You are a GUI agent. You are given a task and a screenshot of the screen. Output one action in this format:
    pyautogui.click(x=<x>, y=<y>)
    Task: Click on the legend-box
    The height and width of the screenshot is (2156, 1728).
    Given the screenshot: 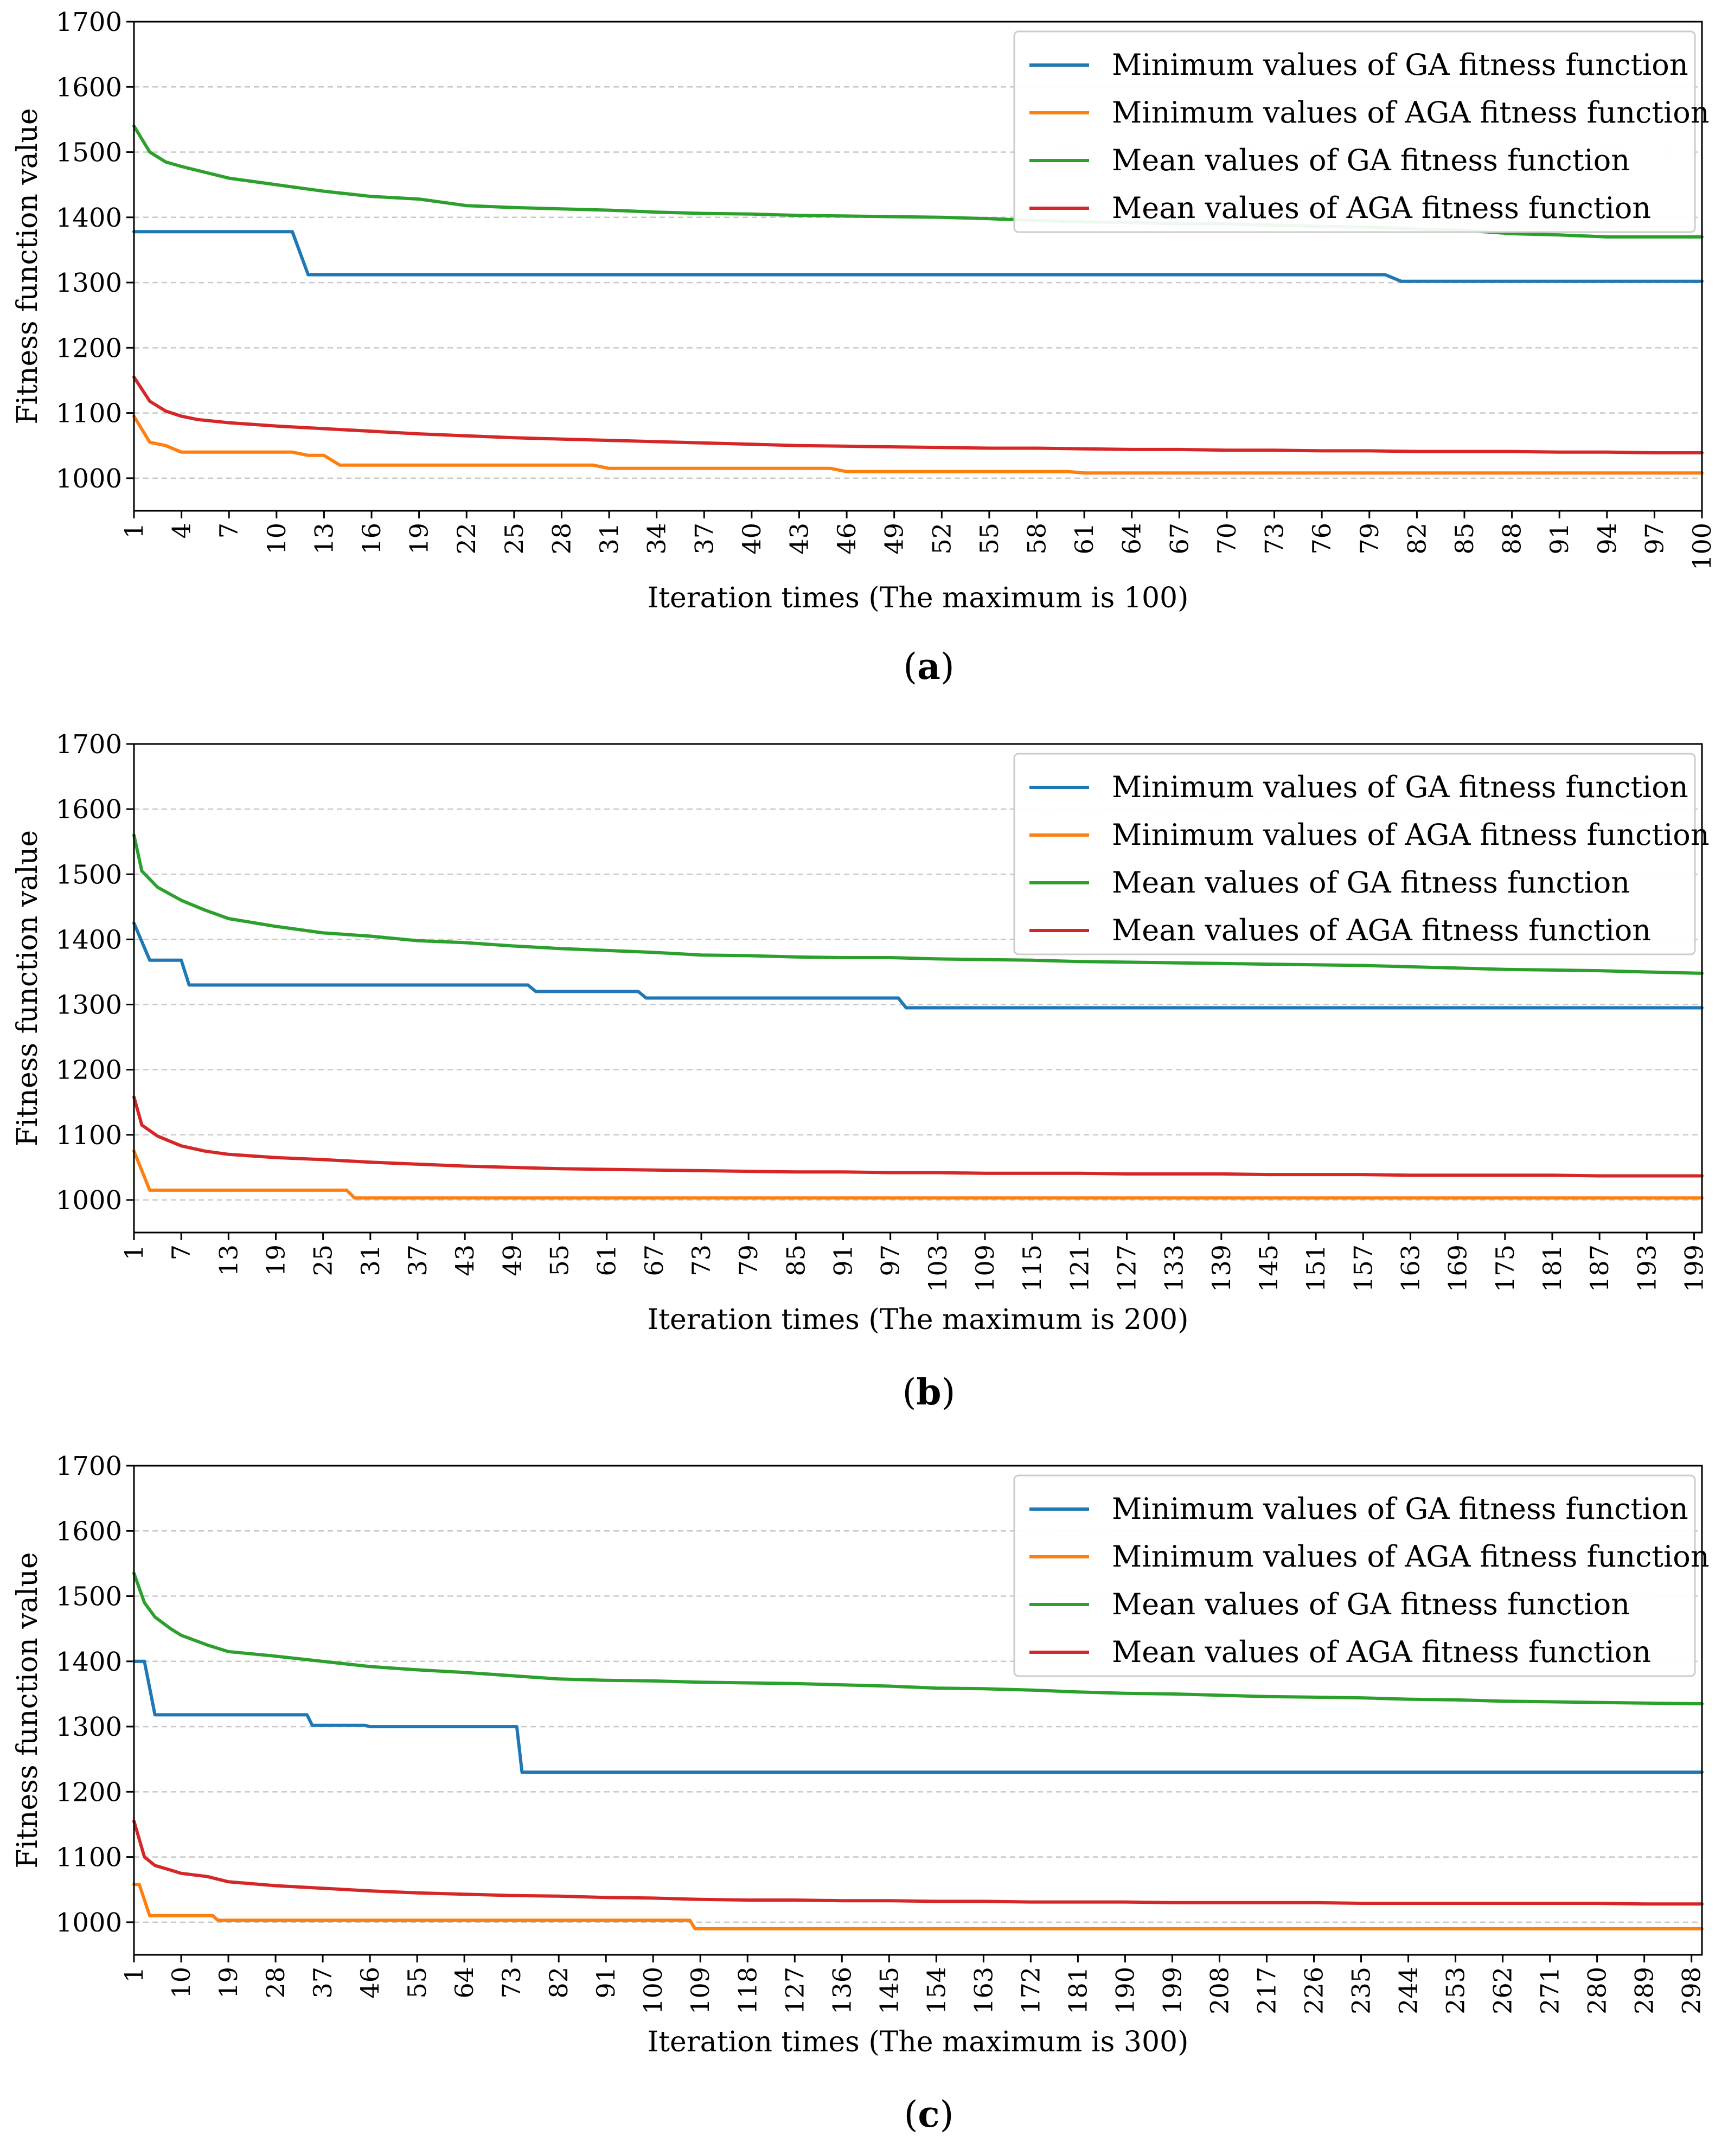 What is the action you would take?
    pyautogui.click(x=1354, y=132)
    